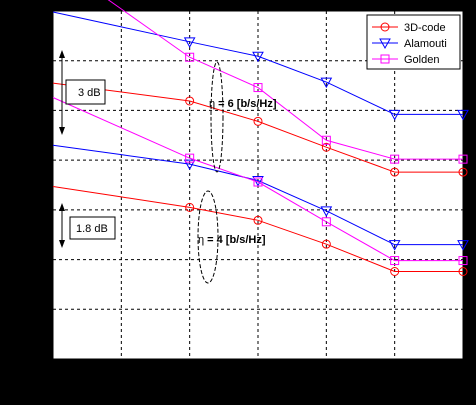  Describe the element at coordinates (217, 117) in the screenshot. I see `eta6-ellipse` at that location.